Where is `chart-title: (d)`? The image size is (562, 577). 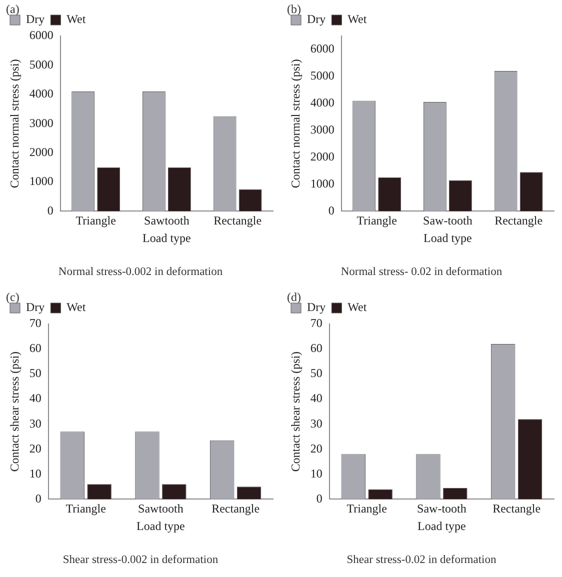 chart-title: (d) is located at coordinates (294, 297).